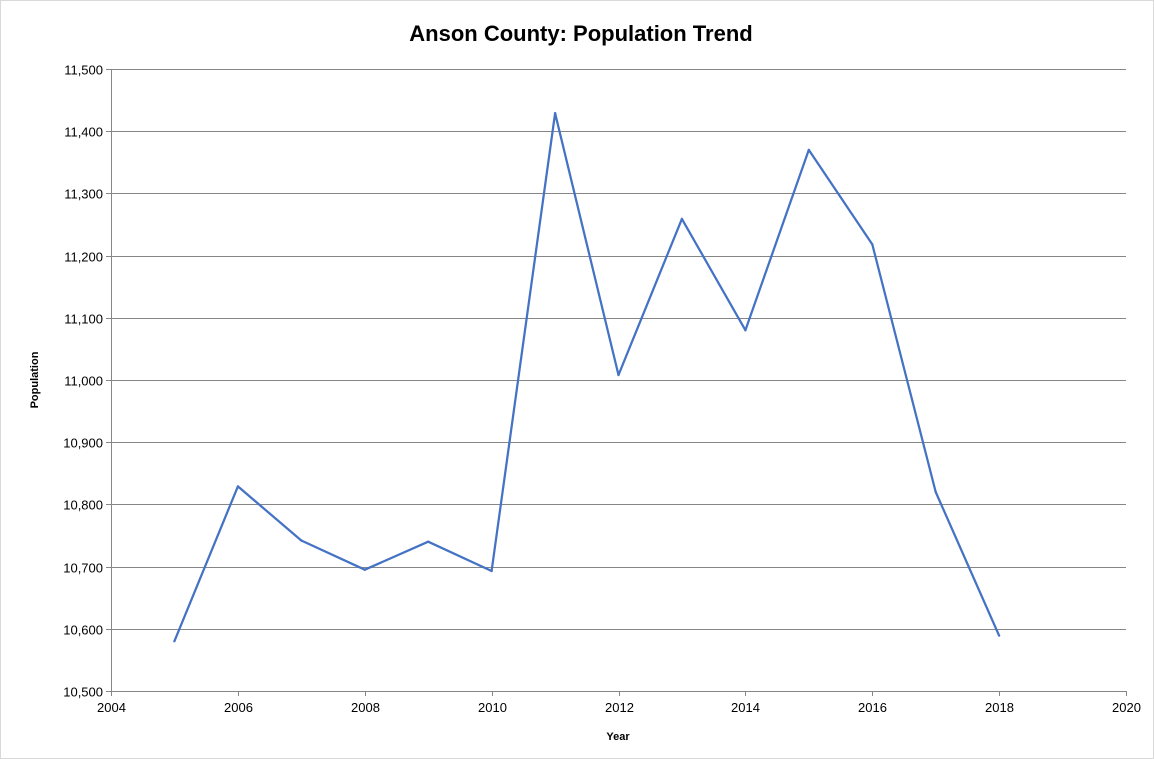 The width and height of the screenshot is (1154, 759). Describe the element at coordinates (83, 443) in the screenshot. I see `y-tick-label: 10,900` at that location.